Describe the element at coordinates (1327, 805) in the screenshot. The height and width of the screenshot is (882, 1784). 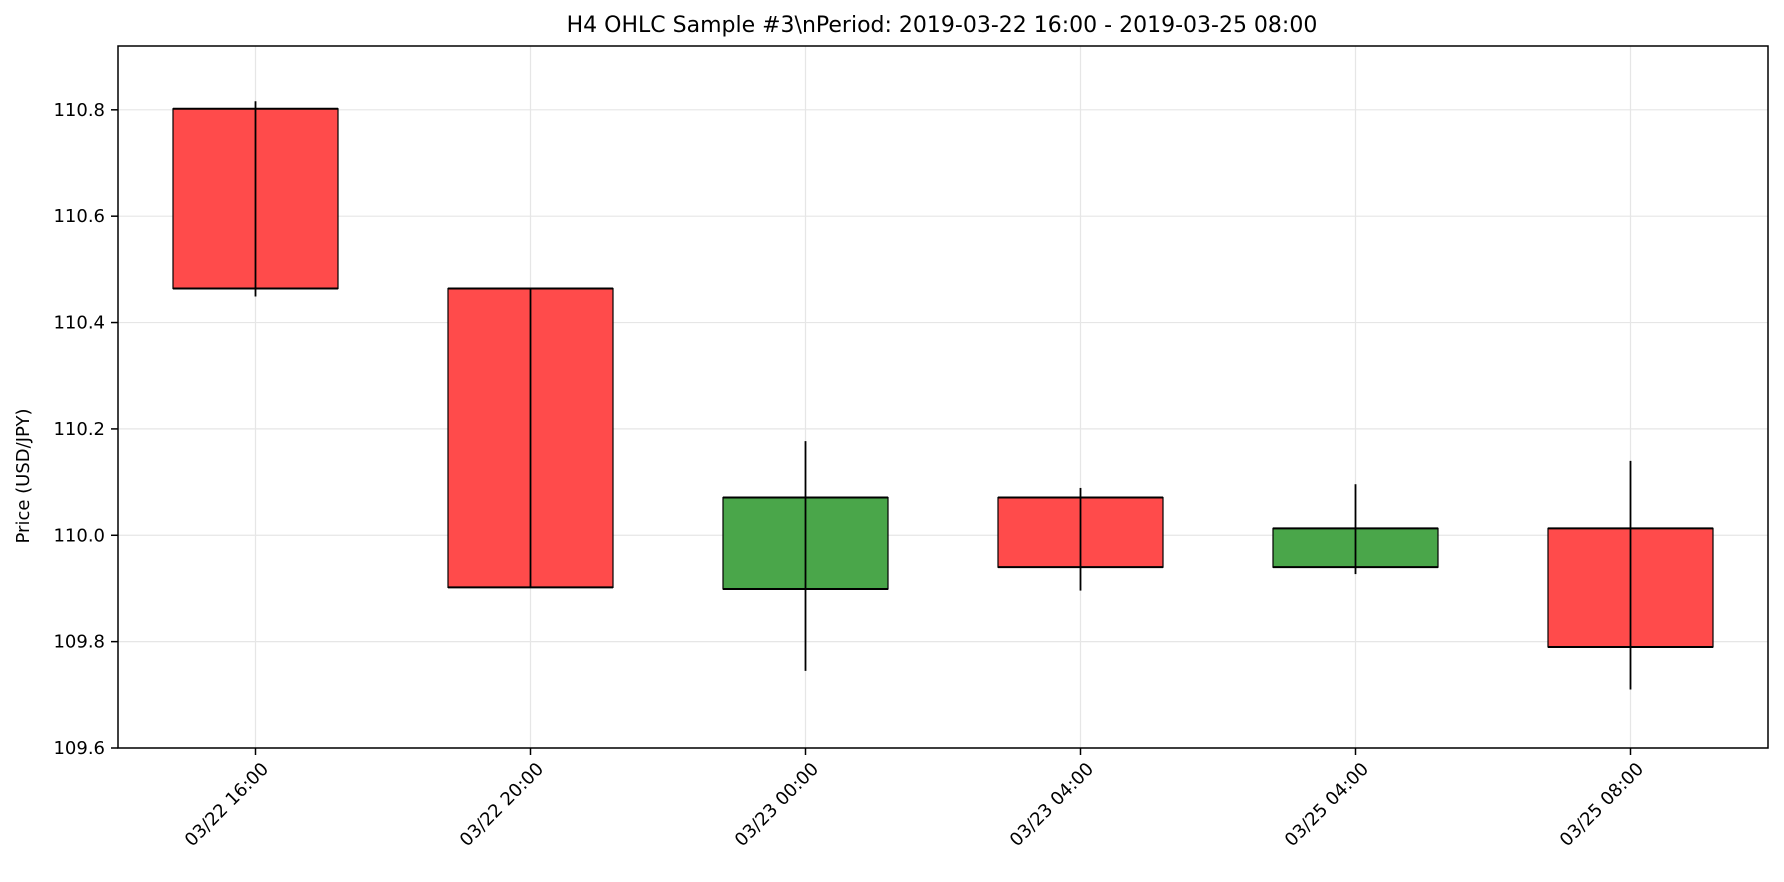
I see `x-tick-label: 03/25 04:00` at that location.